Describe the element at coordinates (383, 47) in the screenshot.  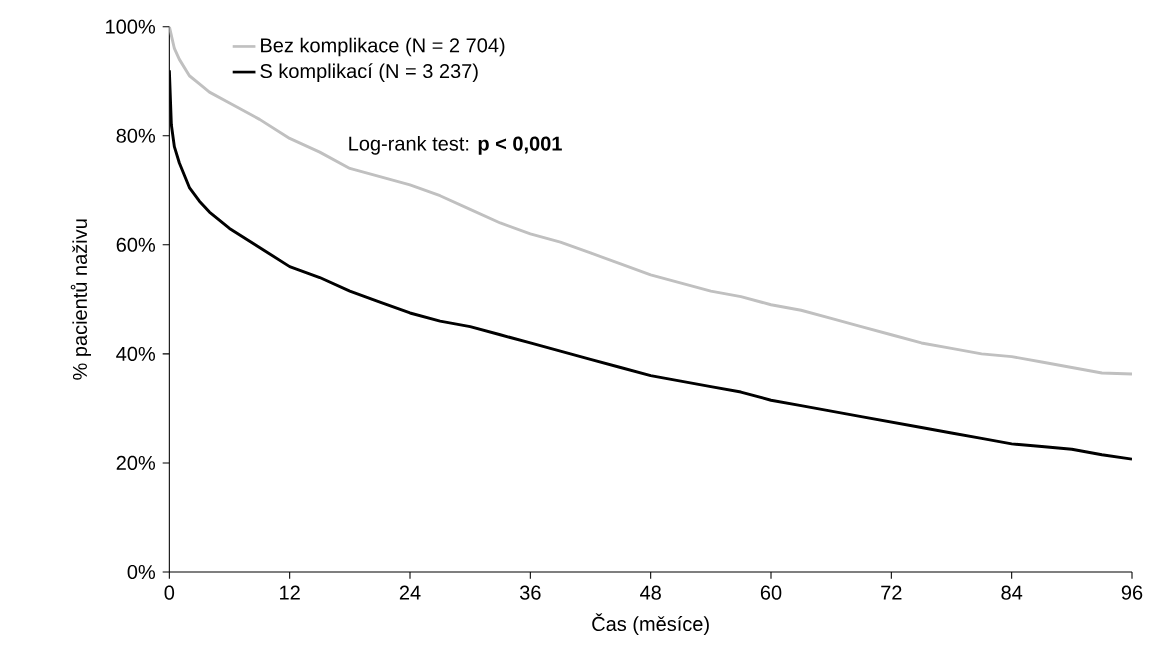
I see `legend-label: Bez komplikace (N = 2 704)` at that location.